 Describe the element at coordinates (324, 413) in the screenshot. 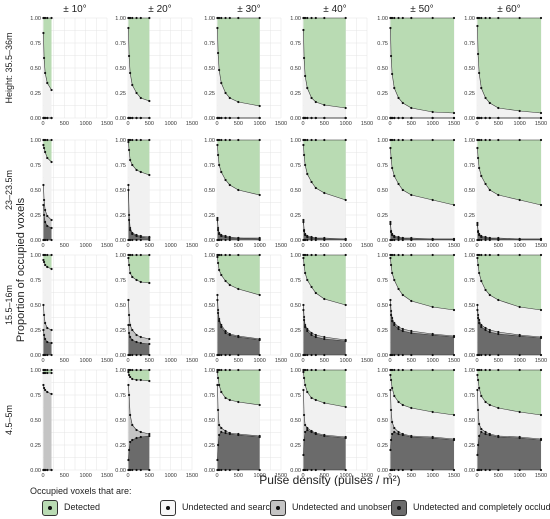

I see `boundary-line-unobserved` at that location.